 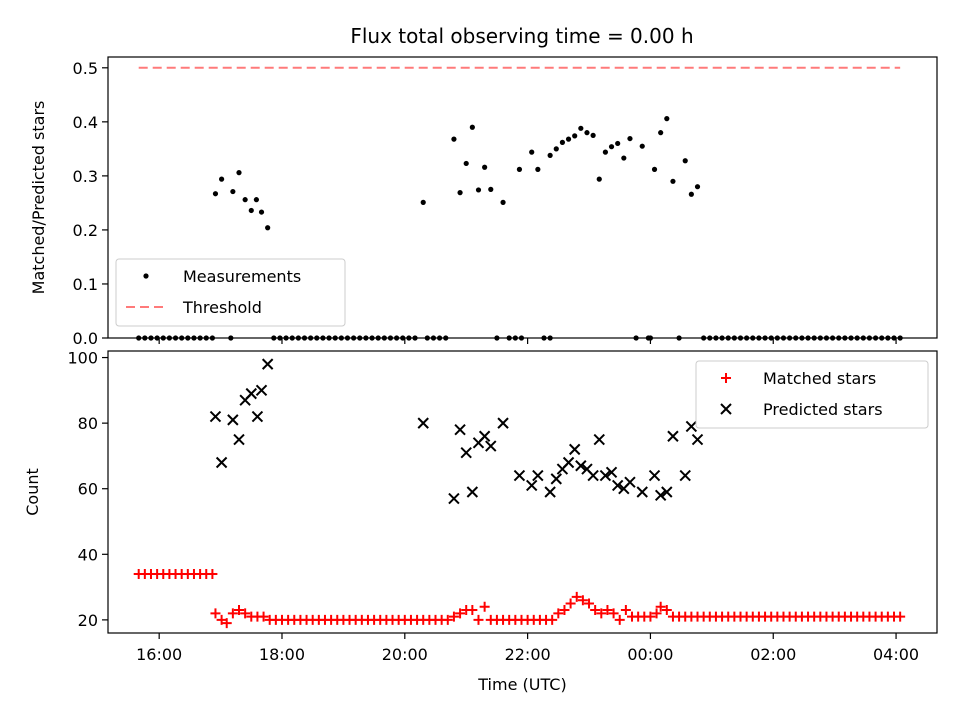 What do you see at coordinates (282, 654) in the screenshot?
I see `bottom-x-tick-label: 18:00` at bounding box center [282, 654].